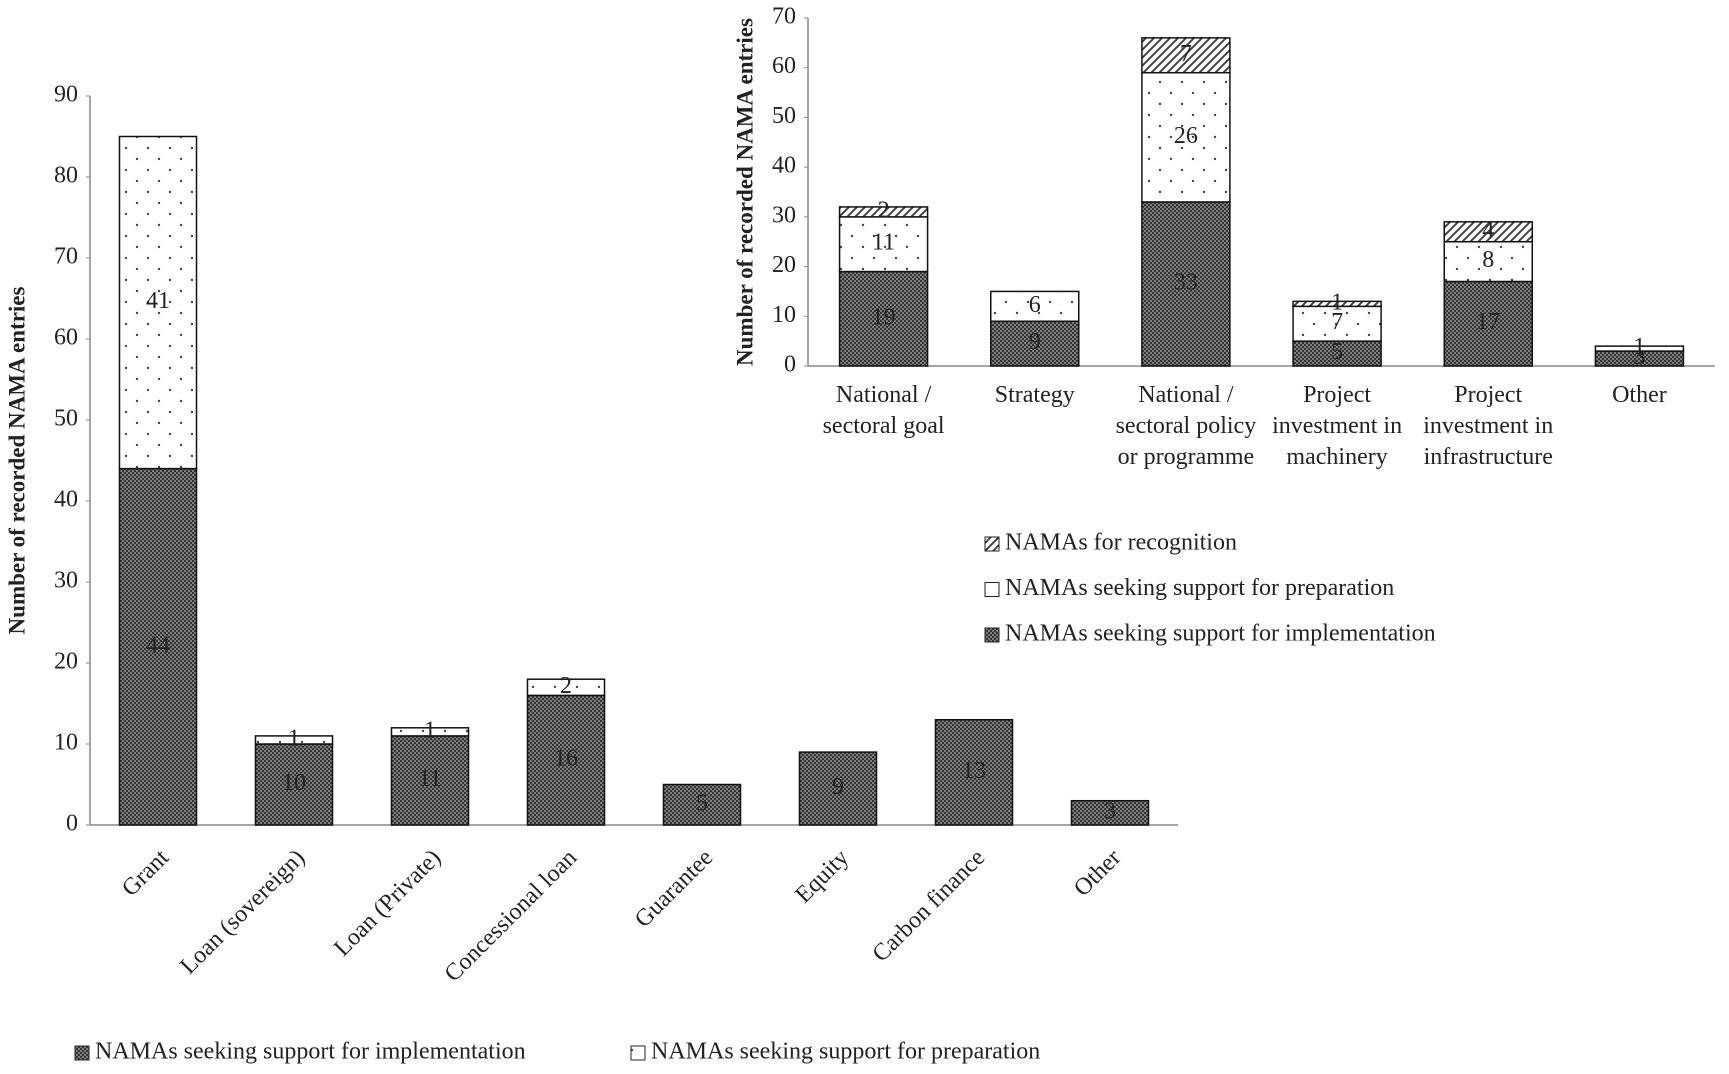  I want to click on legend-label: NAMAs for recognition, so click(1121, 543).